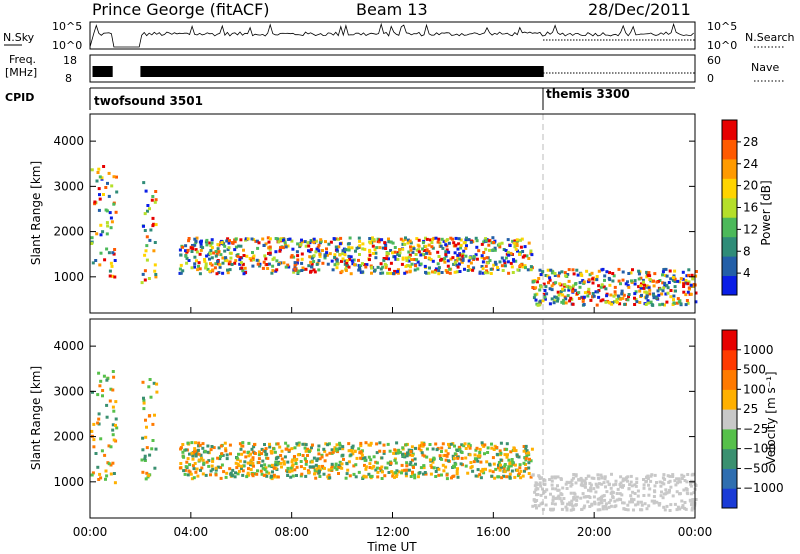  Describe the element at coordinates (695, 532) in the screenshot. I see `x-tick-label: 00:00` at that location.